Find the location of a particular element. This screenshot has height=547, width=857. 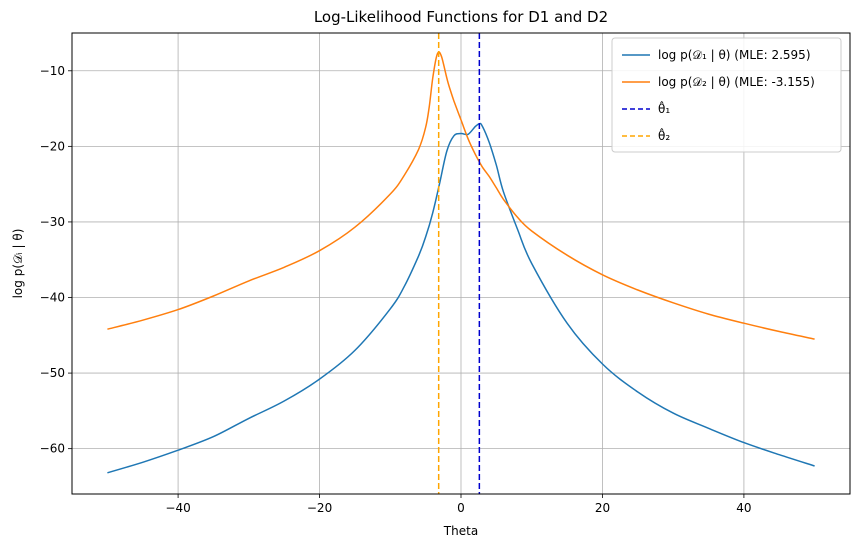

y-tick-label: −10 is located at coordinates (52, 71).